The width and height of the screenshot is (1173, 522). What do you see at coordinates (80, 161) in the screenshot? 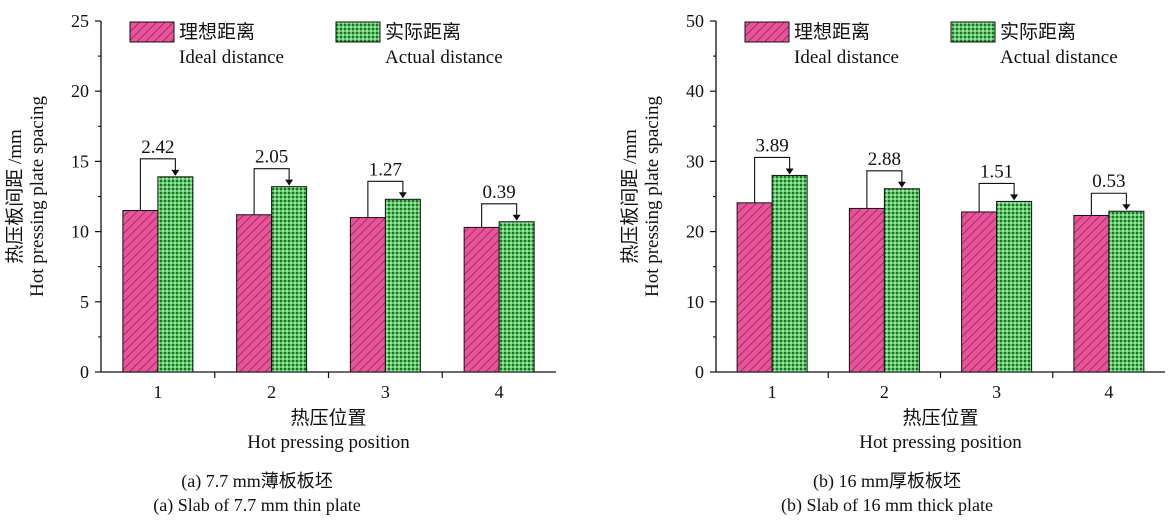
I see `y-tick-label: 15` at bounding box center [80, 161].